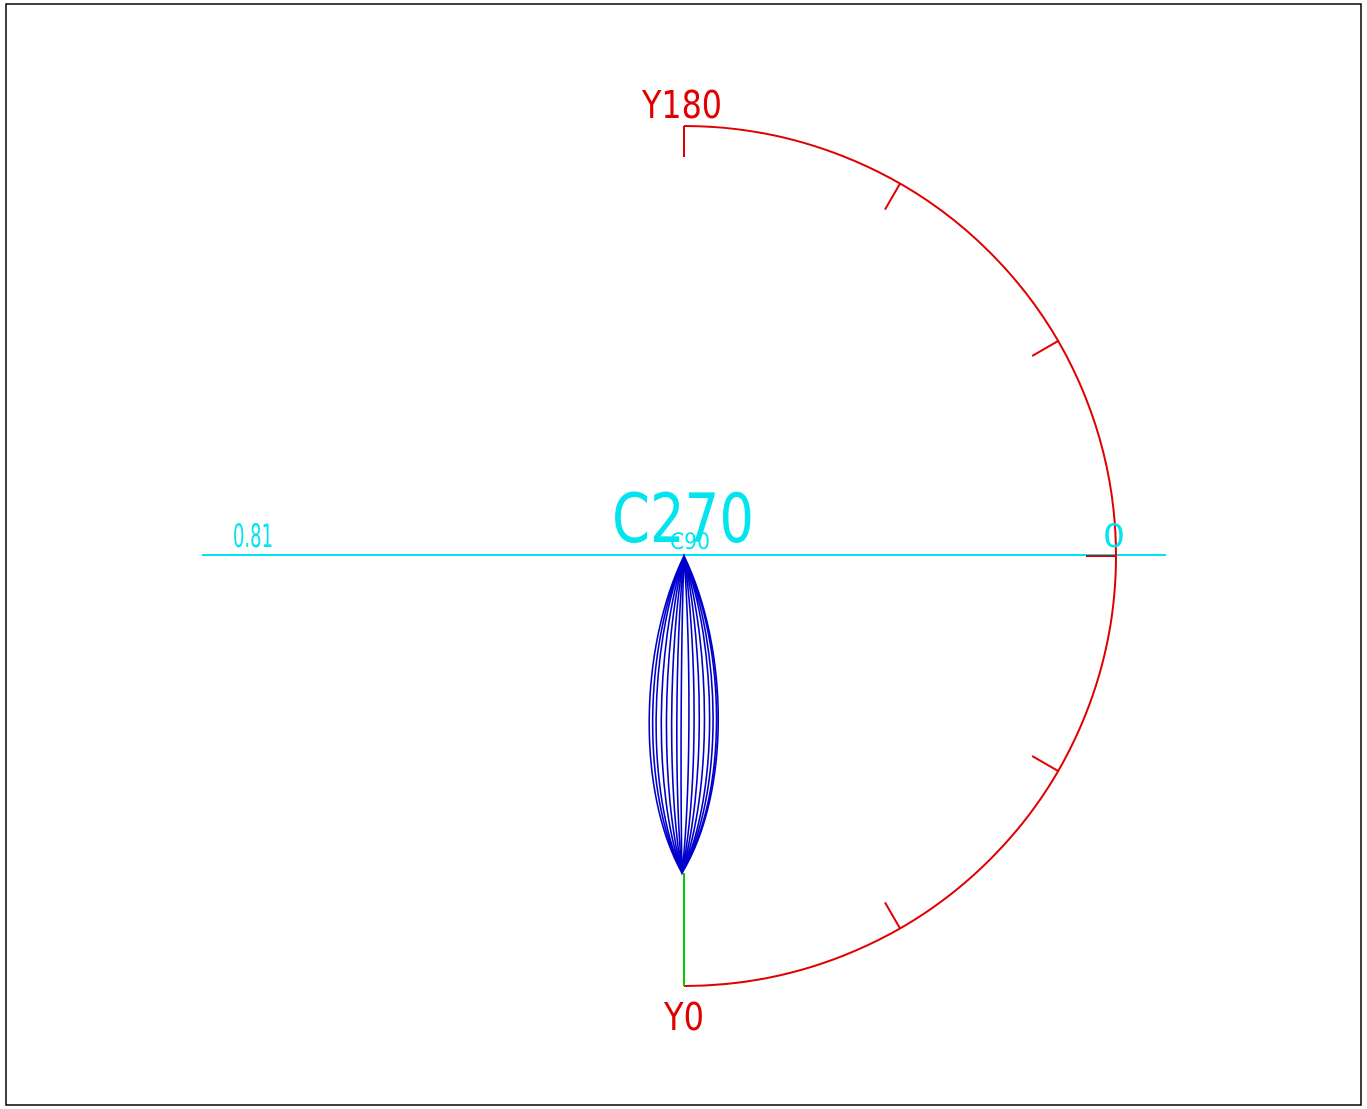 The width and height of the screenshot is (1367, 1109). Describe the element at coordinates (683, 519) in the screenshot. I see `label-plane: C270` at that location.